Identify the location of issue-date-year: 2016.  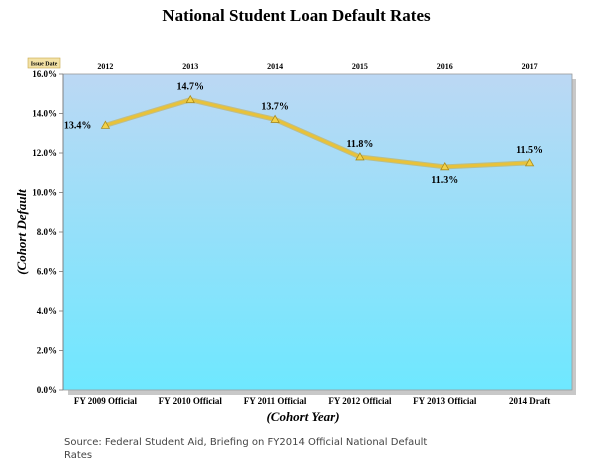
(445, 66).